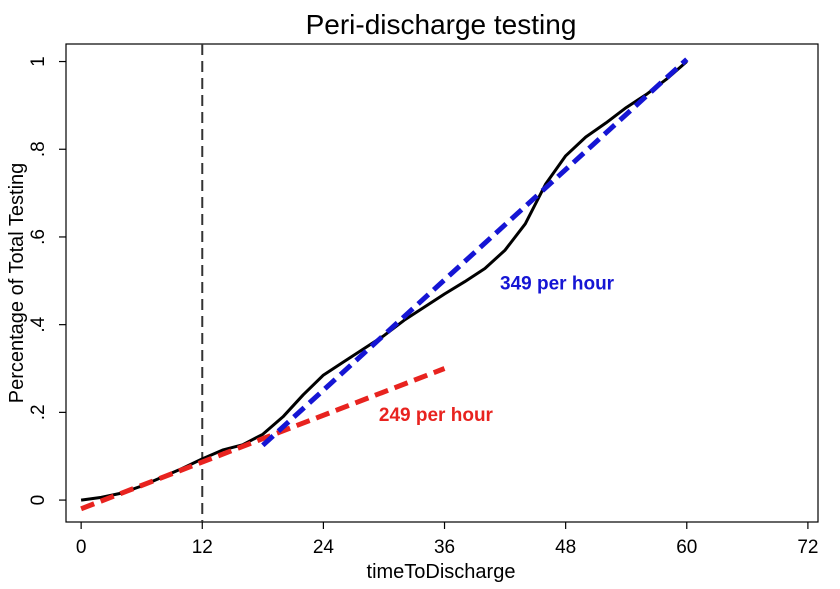  I want to click on annotation-label: 249 per hour, so click(436, 415).